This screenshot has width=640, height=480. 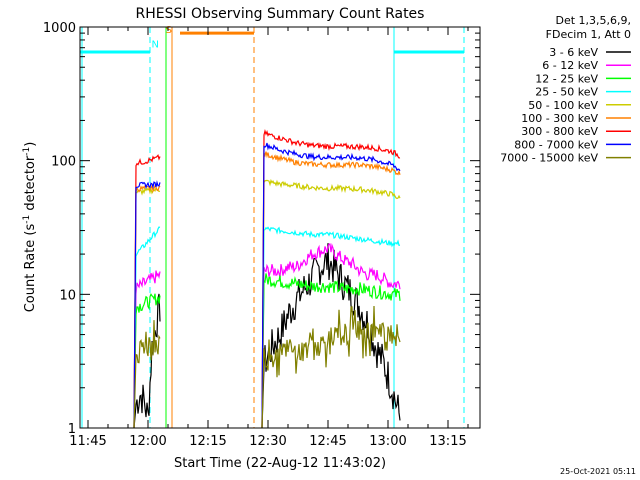 What do you see at coordinates (147, 441) in the screenshot?
I see `x-tick-label: 12:00` at bounding box center [147, 441].